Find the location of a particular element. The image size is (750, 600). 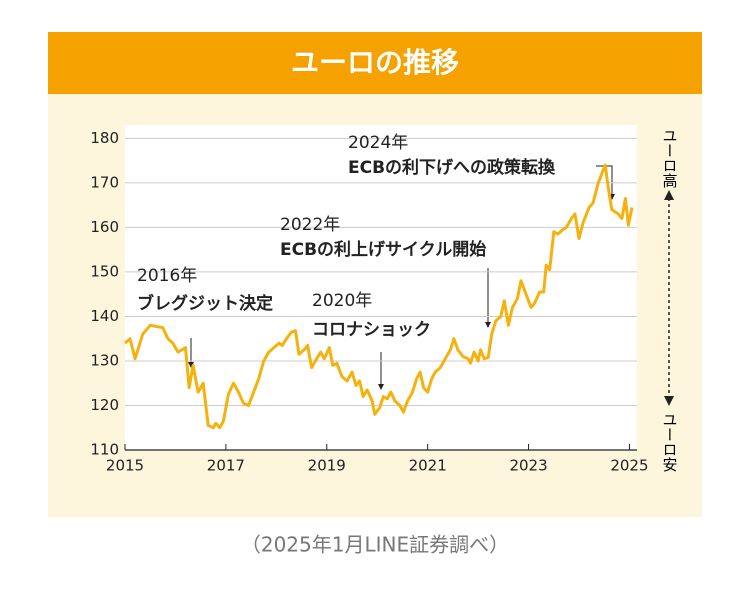

annotation-year: 2024年 is located at coordinates (378, 143).